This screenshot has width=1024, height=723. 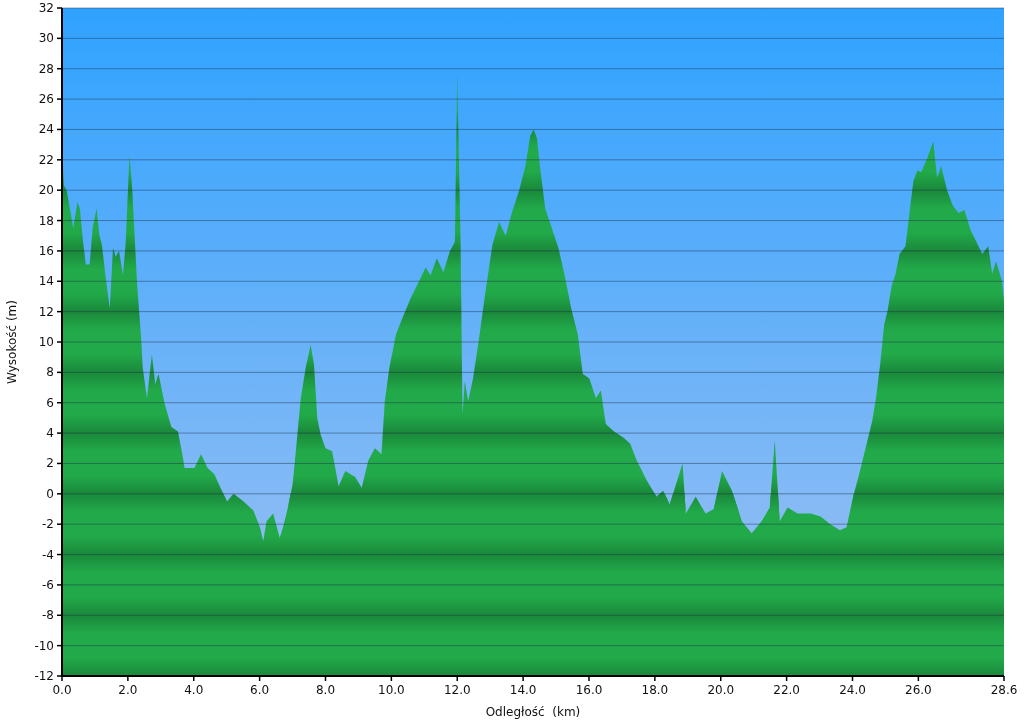 What do you see at coordinates (260, 690) in the screenshot?
I see `x-tick-label: 6.0` at bounding box center [260, 690].